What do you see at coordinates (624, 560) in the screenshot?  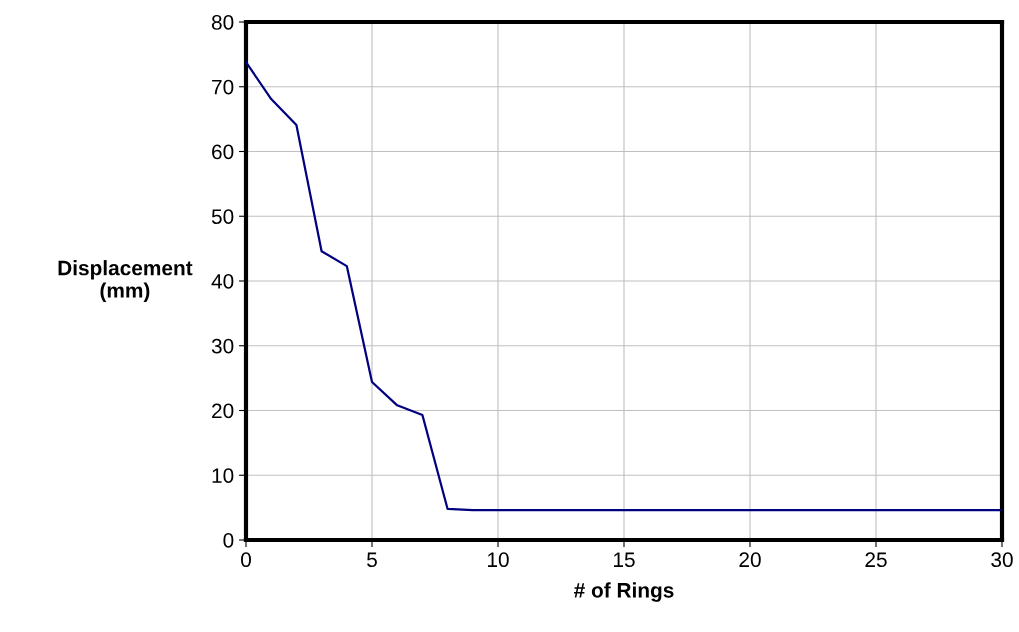 I see `x-tick-label: 15` at bounding box center [624, 560].